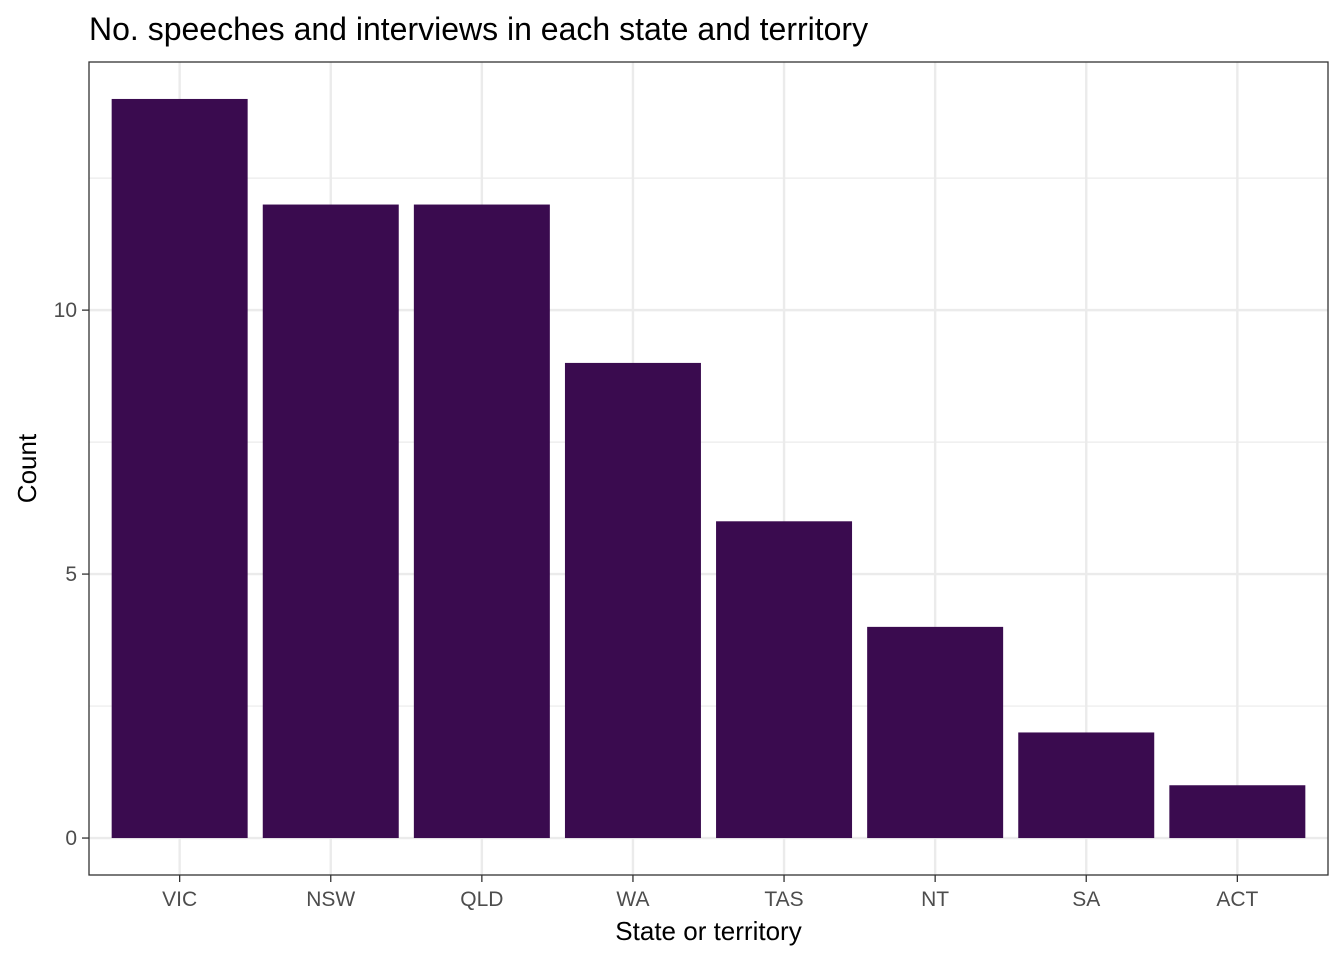 The height and width of the screenshot is (960, 1344). I want to click on bar-qld, so click(481, 521).